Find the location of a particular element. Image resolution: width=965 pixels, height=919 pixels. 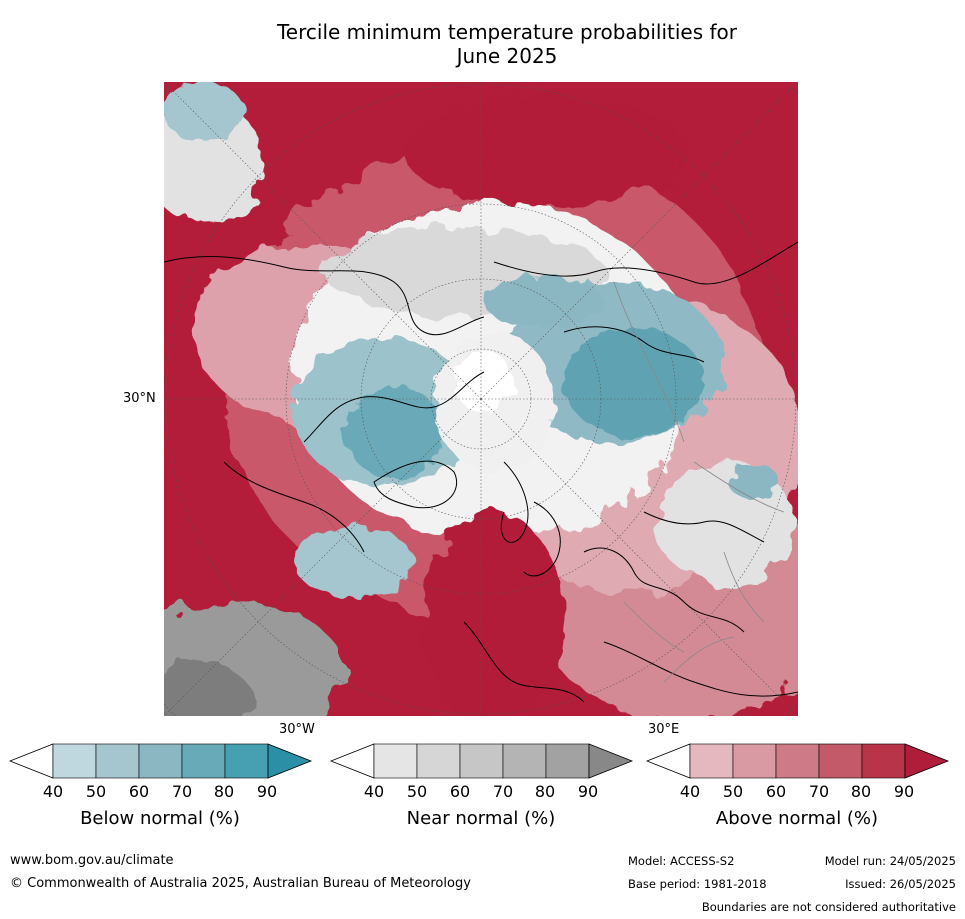

footer-url: www.bom.gov.au/climate is located at coordinates (92, 860).